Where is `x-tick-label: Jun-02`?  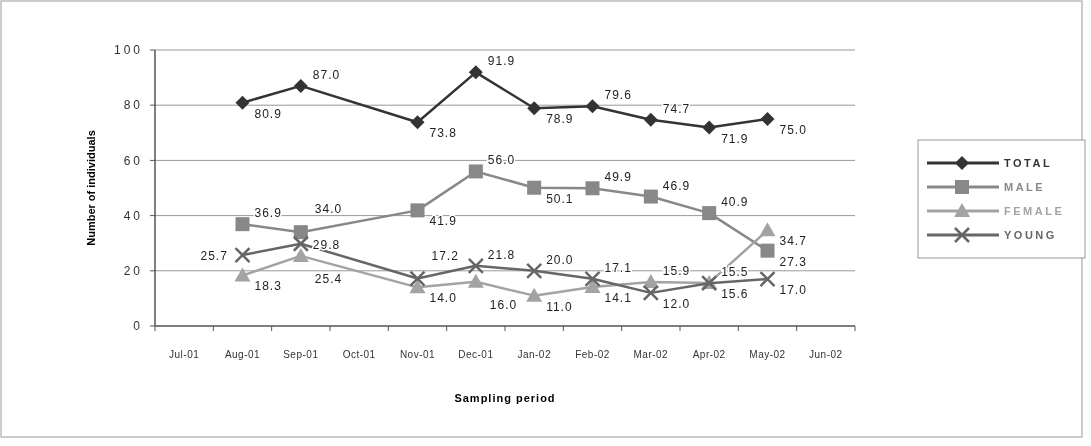 x-tick-label: Jun-02 is located at coordinates (826, 354).